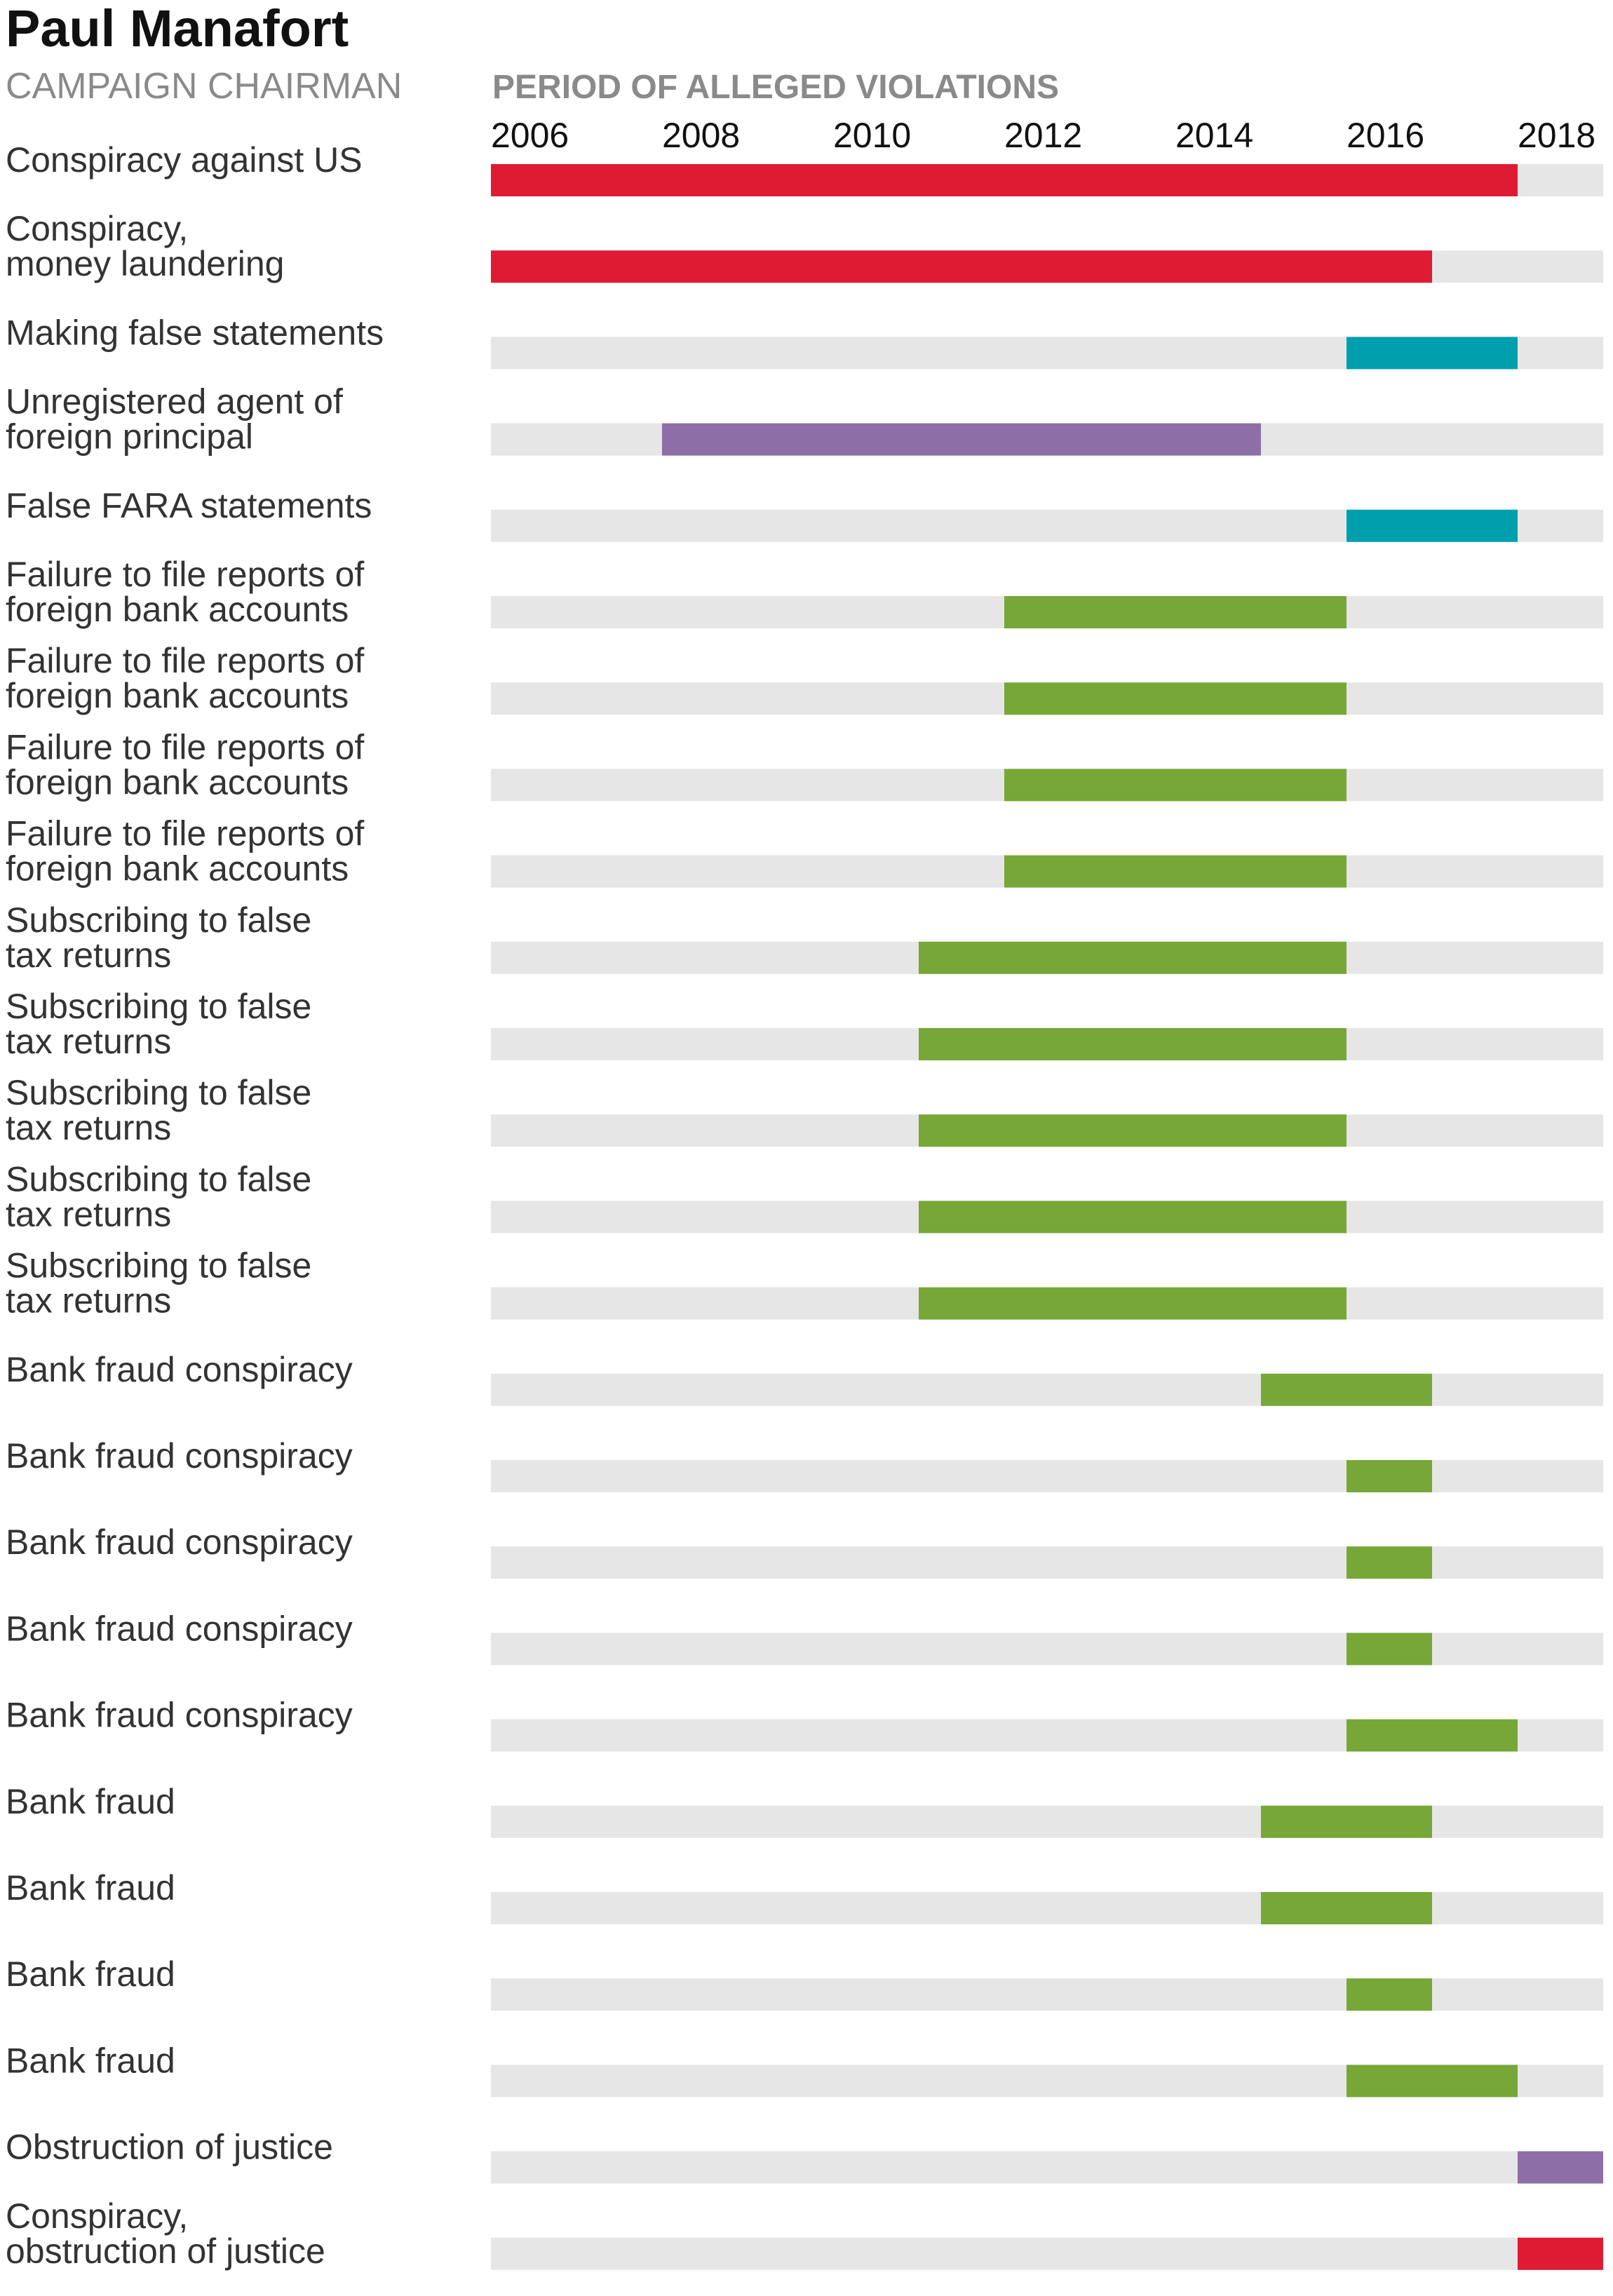  What do you see at coordinates (530, 135) in the screenshot?
I see `x-tick-label: 2006` at bounding box center [530, 135].